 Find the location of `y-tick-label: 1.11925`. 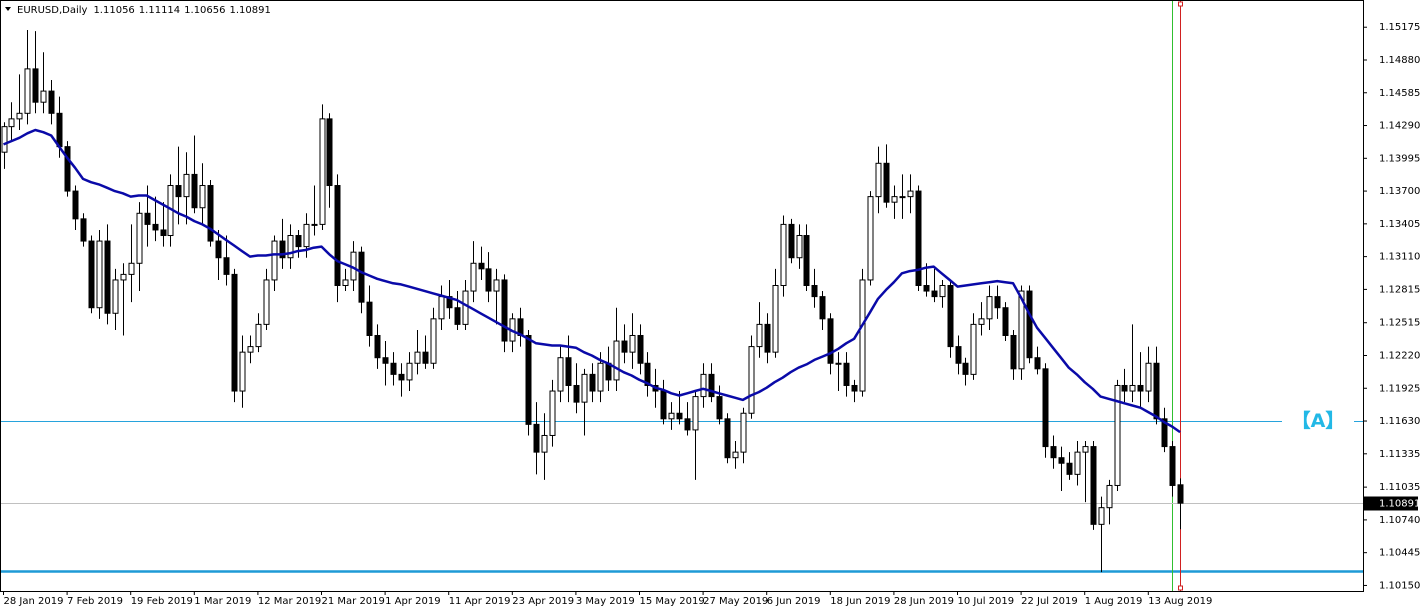

y-tick-label: 1.11925 is located at coordinates (1399, 388).